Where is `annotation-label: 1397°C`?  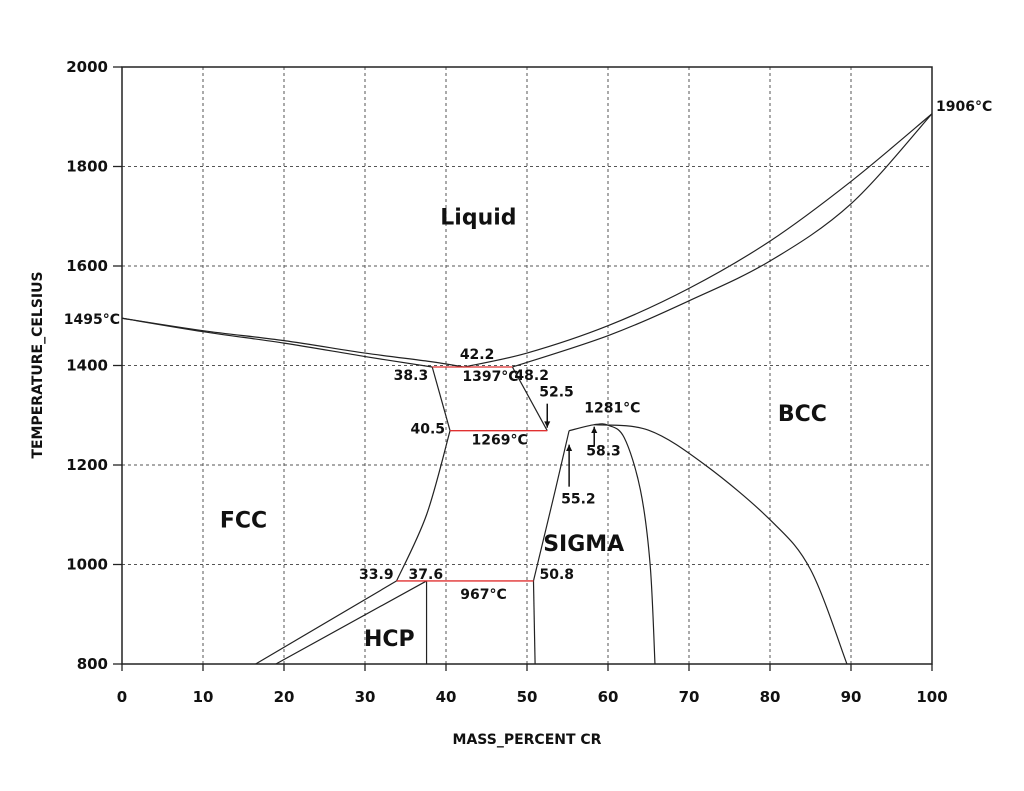
annotation-label: 1397°C is located at coordinates (490, 377).